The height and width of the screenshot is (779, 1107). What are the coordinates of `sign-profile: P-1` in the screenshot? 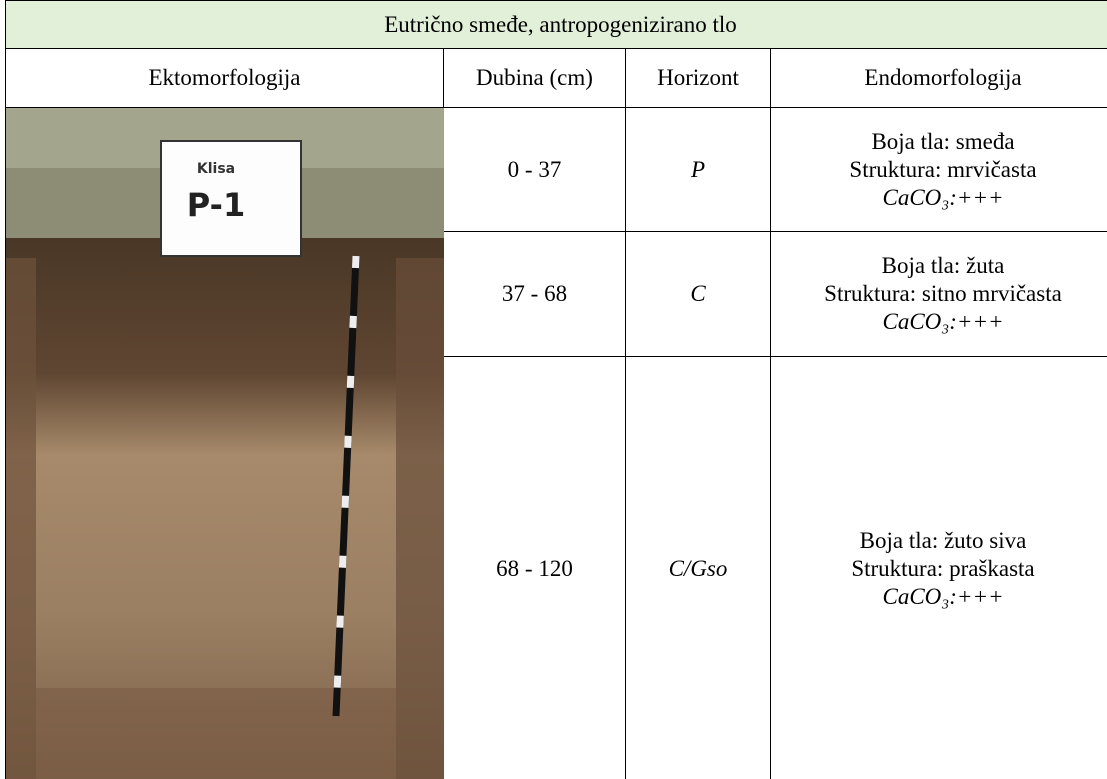 It's located at (216, 205).